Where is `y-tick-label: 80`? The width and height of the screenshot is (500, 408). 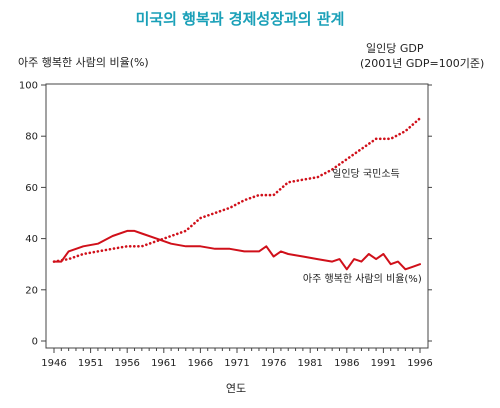 y-tick-label: 80 is located at coordinates (31, 137).